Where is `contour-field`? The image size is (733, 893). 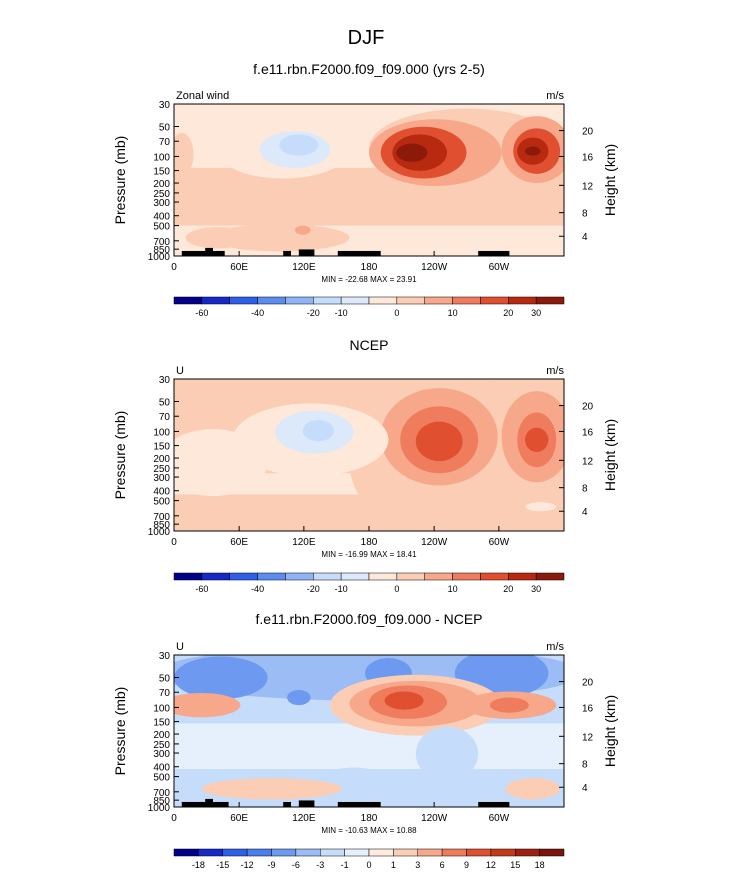 contour-field is located at coordinates (369, 731).